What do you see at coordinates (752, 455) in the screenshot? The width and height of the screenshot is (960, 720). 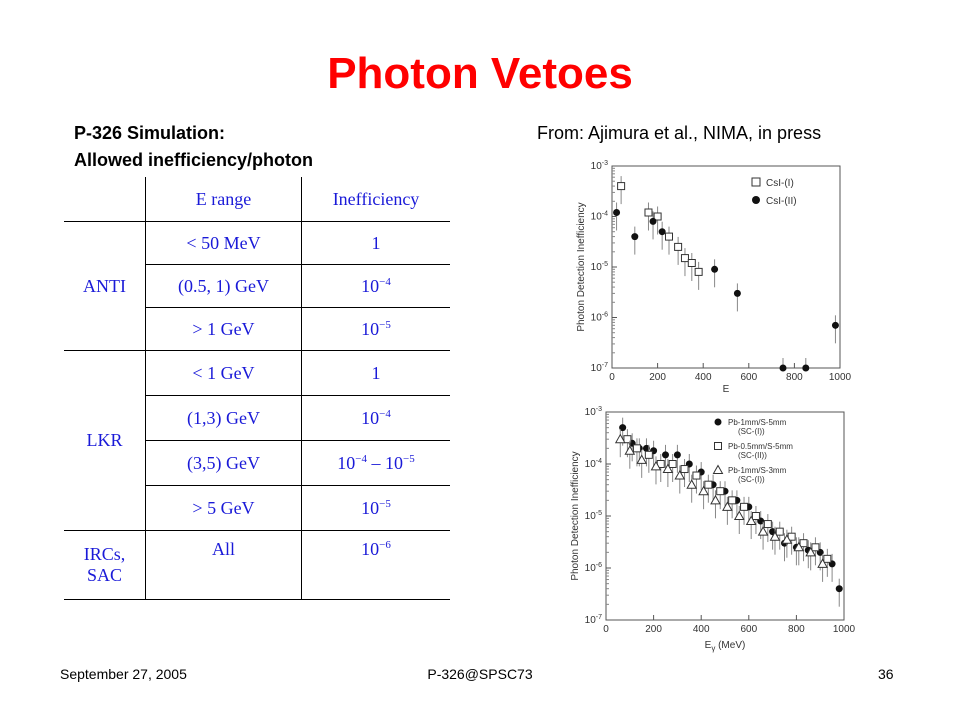 I see `legend-note: (SC-(II))` at bounding box center [752, 455].